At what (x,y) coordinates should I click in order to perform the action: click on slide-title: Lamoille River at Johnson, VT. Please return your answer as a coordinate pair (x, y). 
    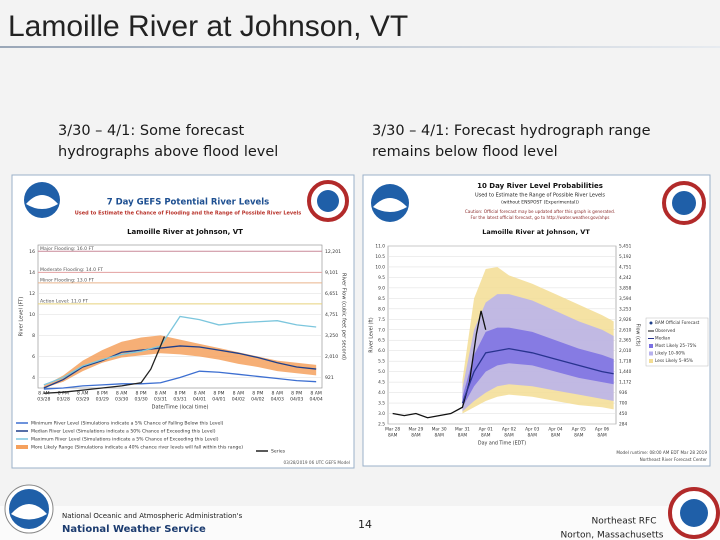
    Looking at the image, I should click on (208, 26).